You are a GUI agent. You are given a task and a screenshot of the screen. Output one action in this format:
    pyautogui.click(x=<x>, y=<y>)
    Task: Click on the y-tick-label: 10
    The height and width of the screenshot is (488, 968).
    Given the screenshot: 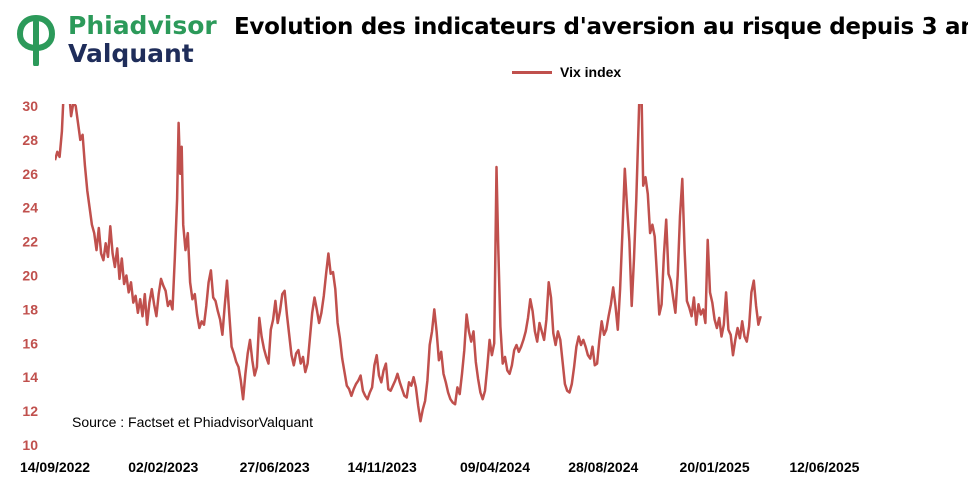 What is the action you would take?
    pyautogui.click(x=30, y=445)
    